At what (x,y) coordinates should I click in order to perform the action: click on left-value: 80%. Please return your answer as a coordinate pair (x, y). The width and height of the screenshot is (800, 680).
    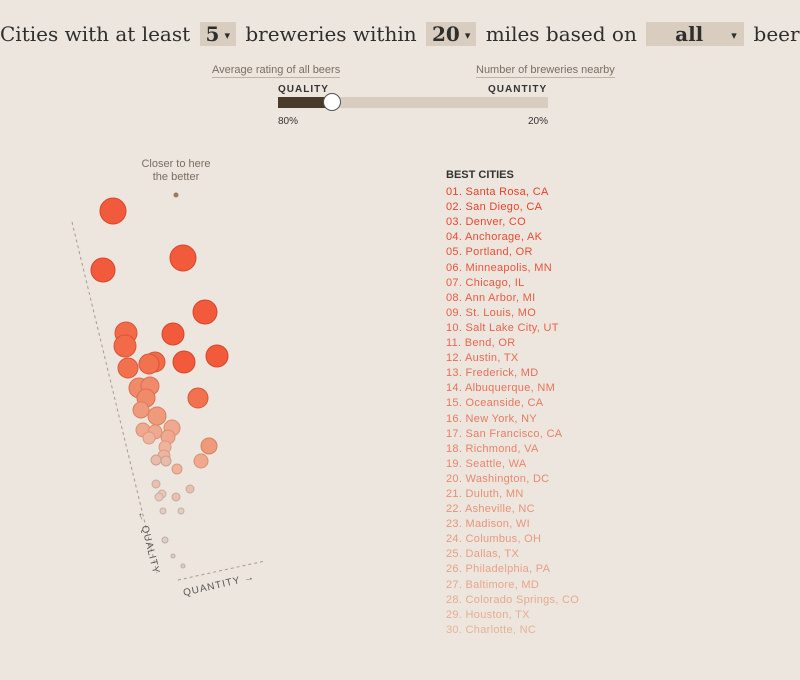
    Looking at the image, I should click on (288, 121).